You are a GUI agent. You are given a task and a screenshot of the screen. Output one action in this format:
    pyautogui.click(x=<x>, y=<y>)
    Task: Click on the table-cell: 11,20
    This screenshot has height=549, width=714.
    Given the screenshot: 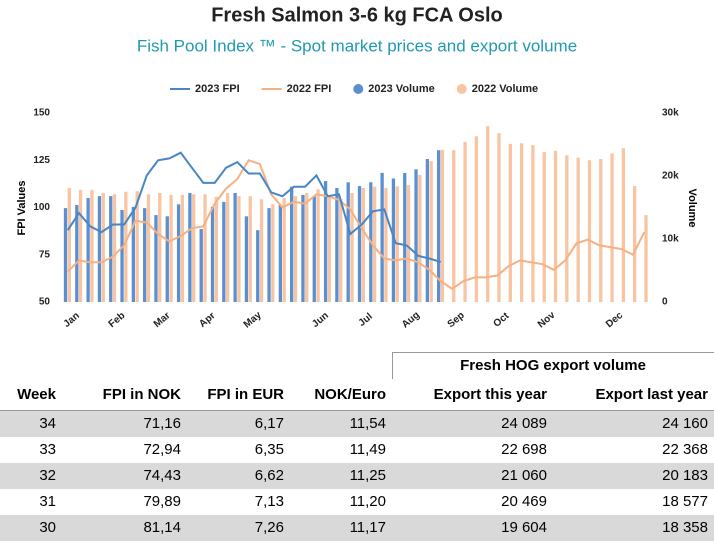 What is the action you would take?
    pyautogui.click(x=367, y=501)
    